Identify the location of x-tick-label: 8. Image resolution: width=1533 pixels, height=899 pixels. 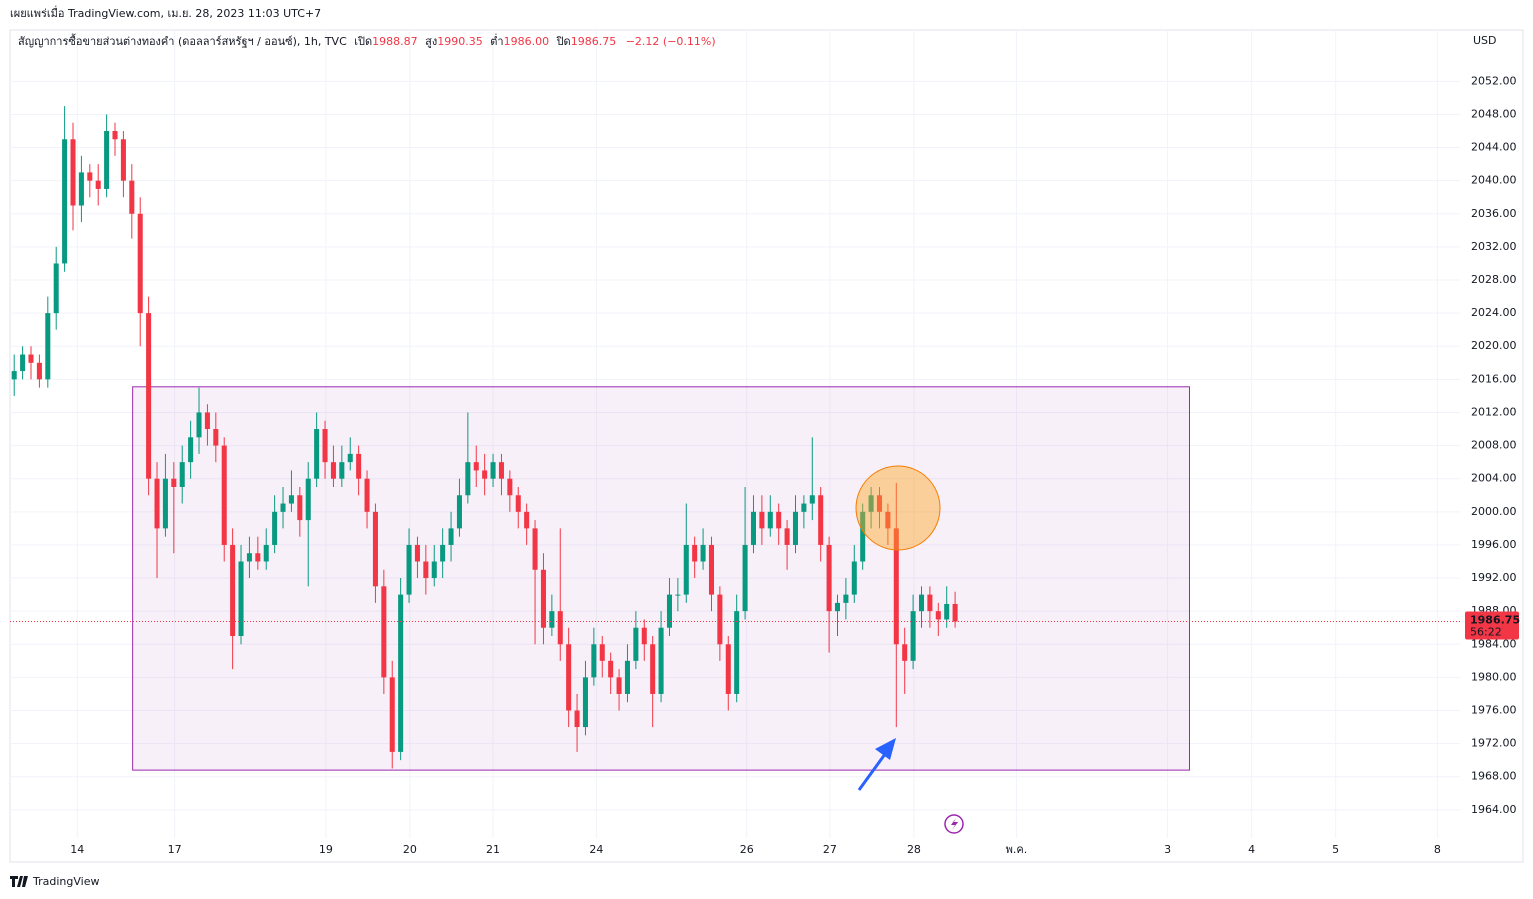
(1437, 849).